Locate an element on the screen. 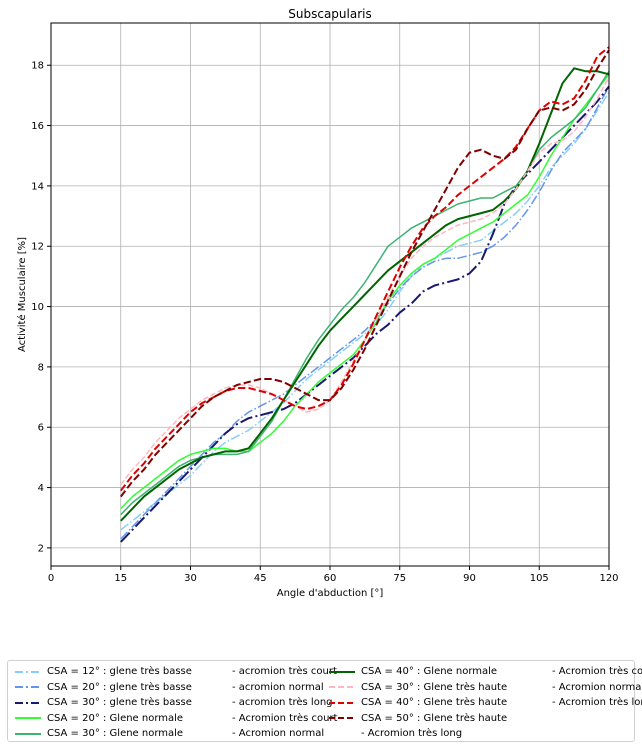 Image resolution: width=642 pixels, height=748 pixels. y-tick-label: 14 is located at coordinates (37, 186).